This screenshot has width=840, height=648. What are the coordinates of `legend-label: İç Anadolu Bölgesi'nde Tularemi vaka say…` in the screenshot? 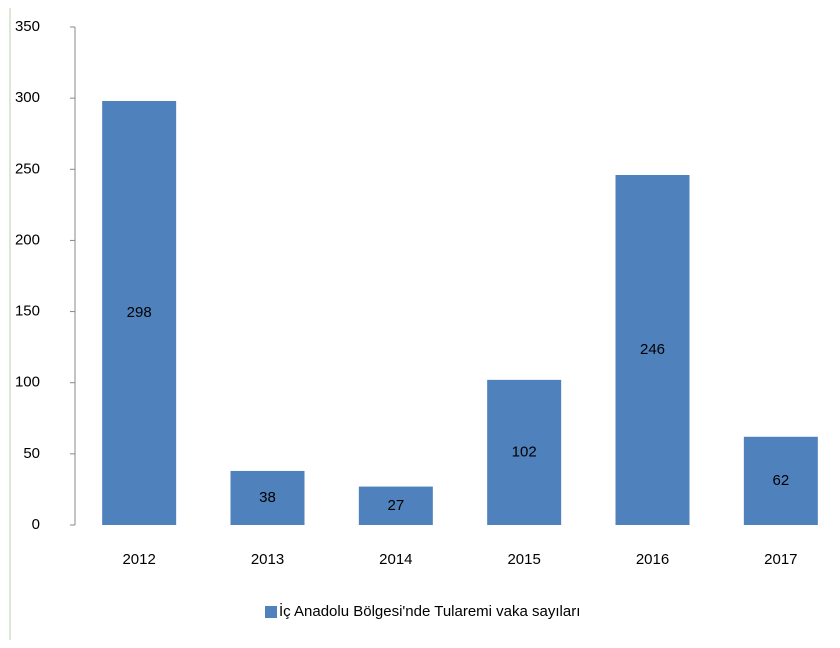 It's located at (429, 611).